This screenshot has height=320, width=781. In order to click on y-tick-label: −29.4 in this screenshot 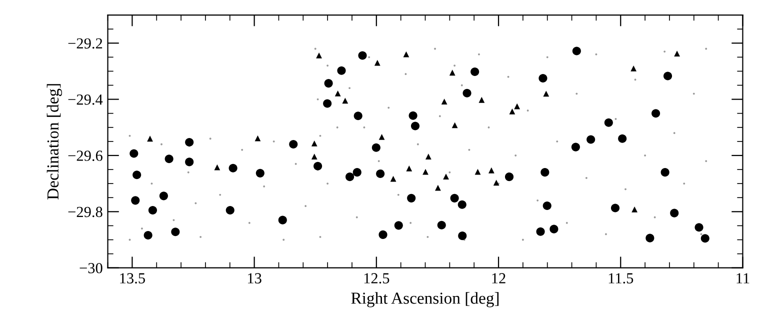, I will do `click(85, 99)`.